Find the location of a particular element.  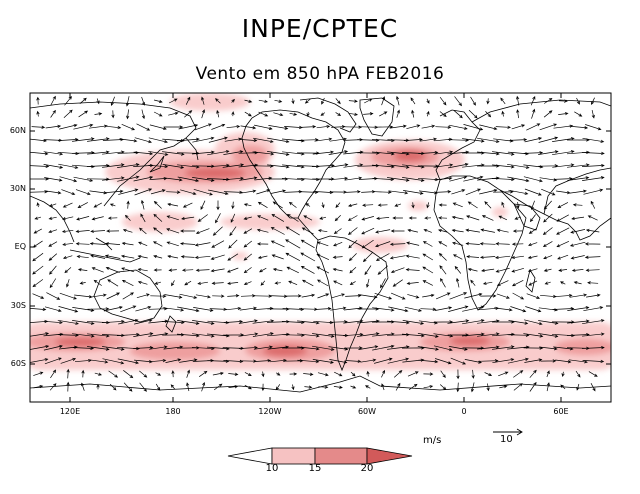

lon-label-180: 180 is located at coordinates (173, 411).